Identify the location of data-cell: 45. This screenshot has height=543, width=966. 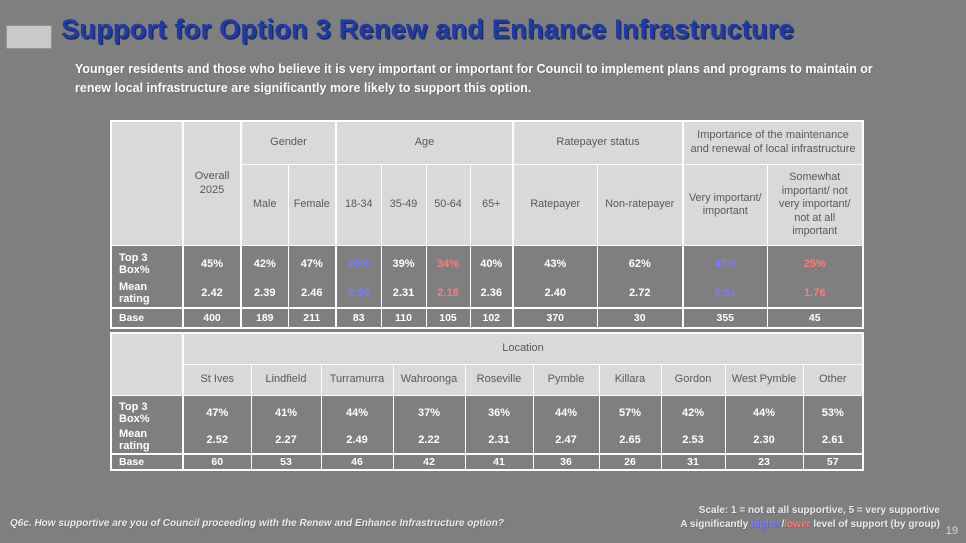
(815, 318).